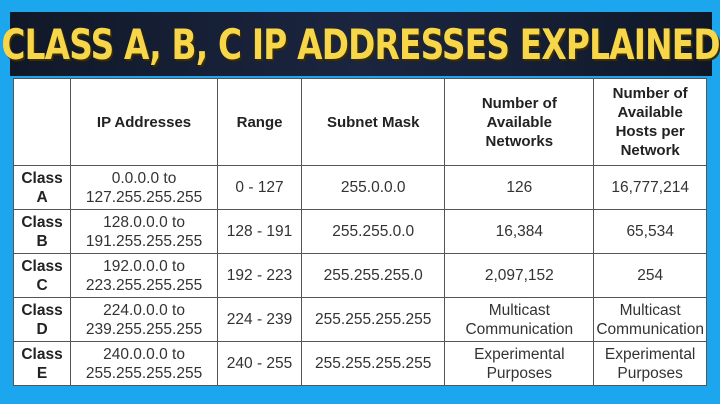 The height and width of the screenshot is (404, 720). Describe the element at coordinates (42, 231) in the screenshot. I see `cell-class: Class B` at that location.